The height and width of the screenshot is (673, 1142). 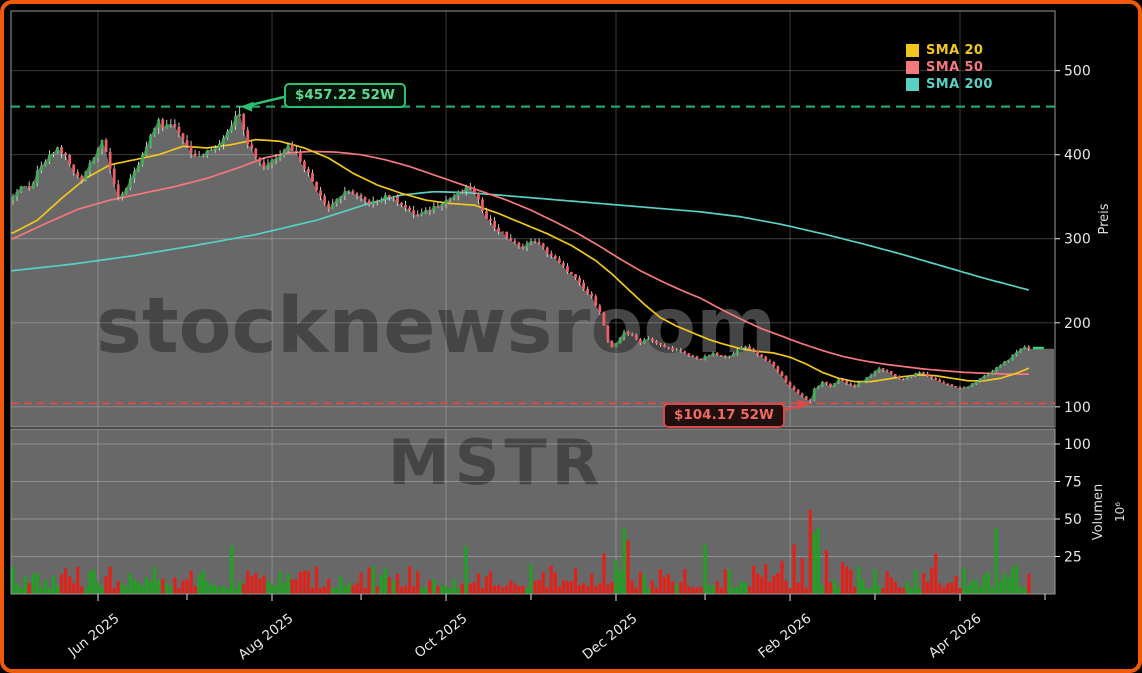 I want to click on legend-item-sma200: SMA 200, so click(x=949, y=84).